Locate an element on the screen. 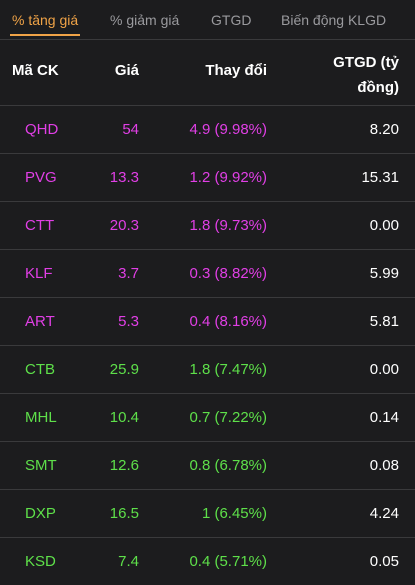  tab-trading-value: GTGD is located at coordinates (231, 20).